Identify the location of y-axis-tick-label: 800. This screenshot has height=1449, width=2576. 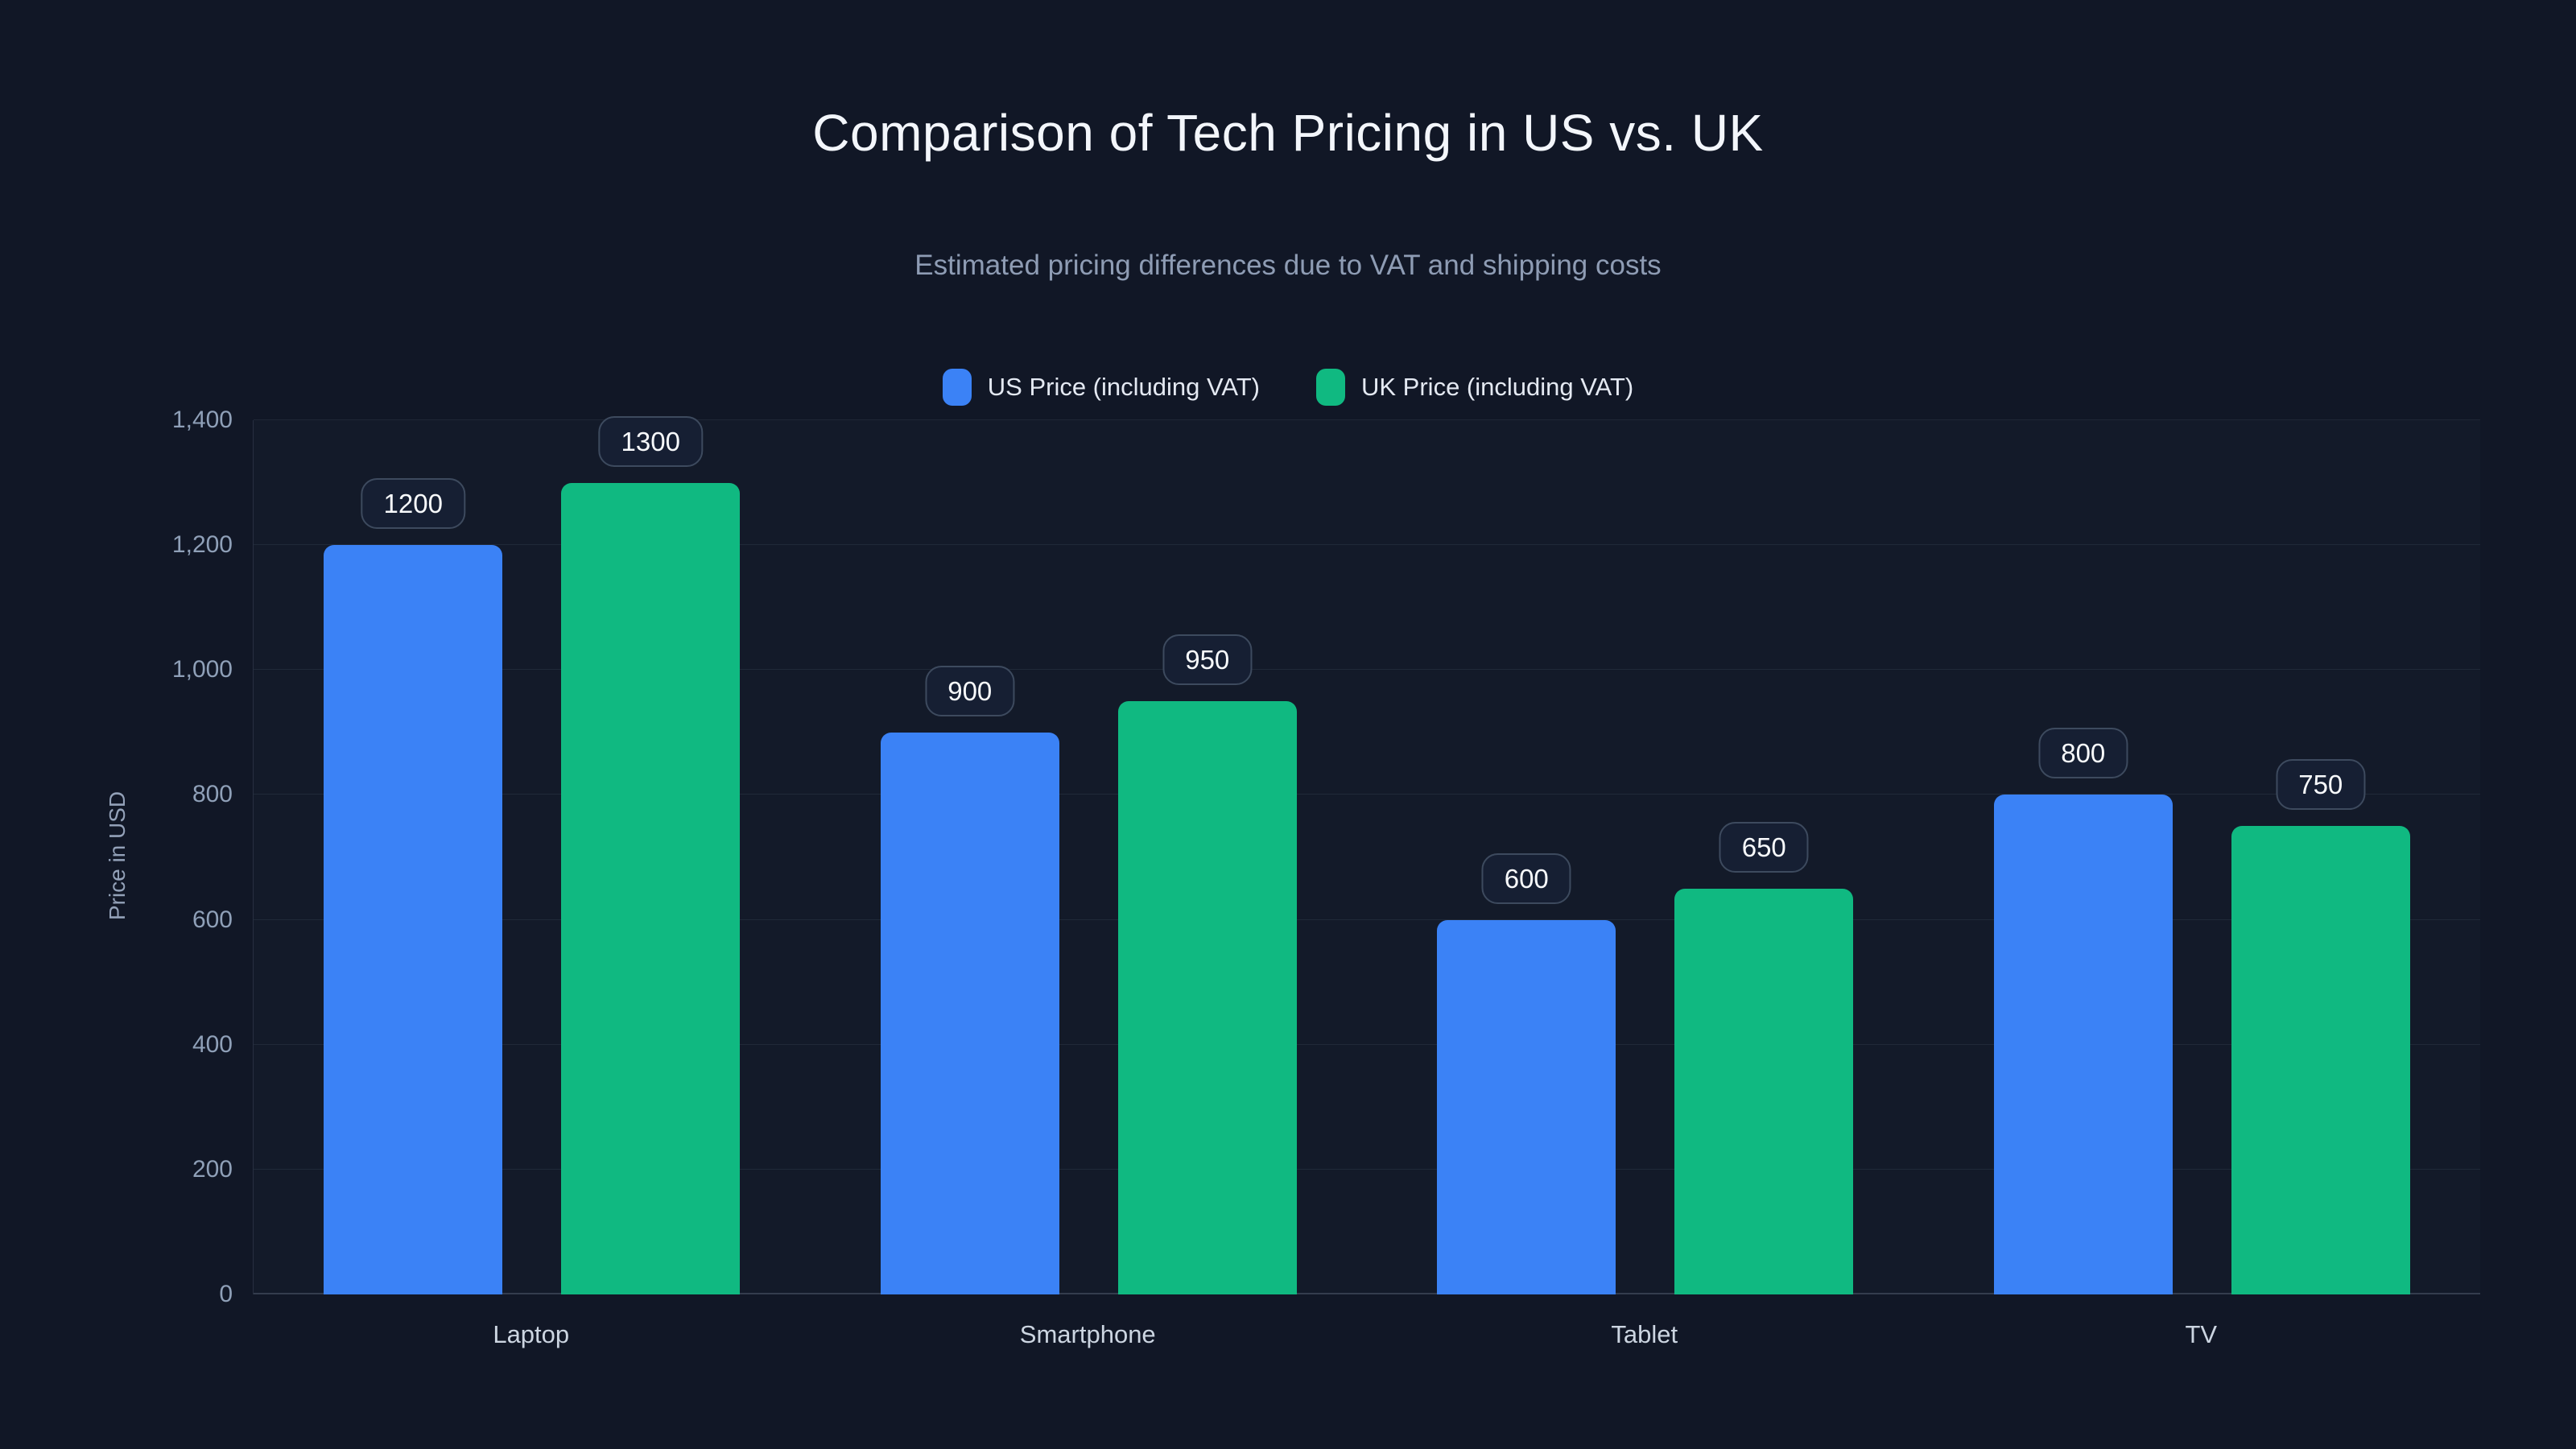
(212, 794).